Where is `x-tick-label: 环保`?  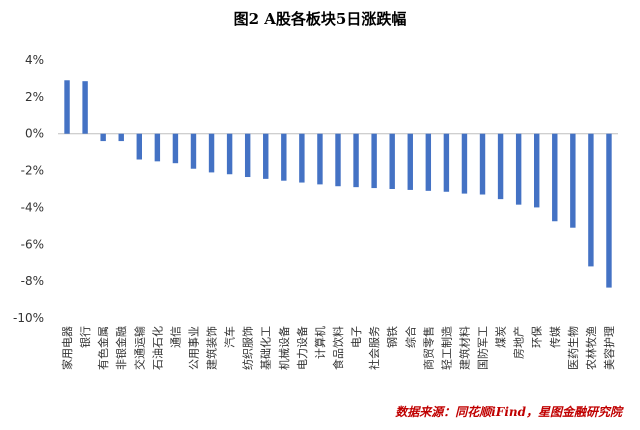 x-tick-label: 环保 is located at coordinates (537, 337).